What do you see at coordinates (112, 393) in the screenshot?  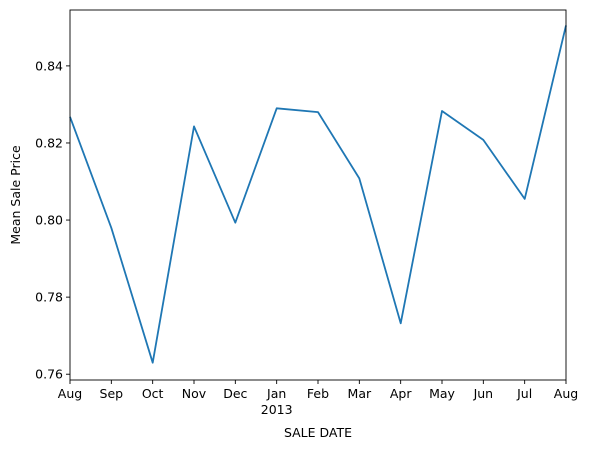 I see `x-tick-label: Sep` at bounding box center [112, 393].